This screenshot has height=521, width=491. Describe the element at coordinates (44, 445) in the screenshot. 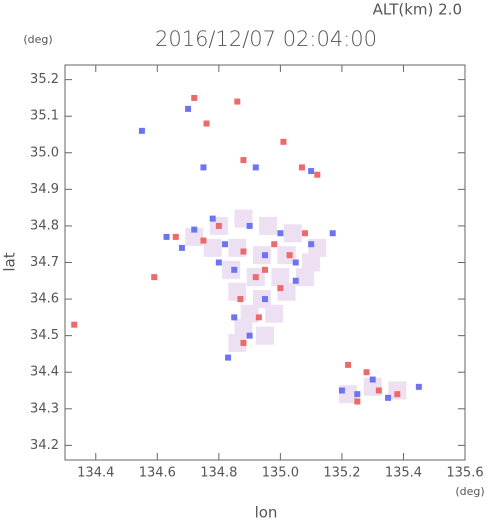

I see `y-tick-label: 34.2` at that location.